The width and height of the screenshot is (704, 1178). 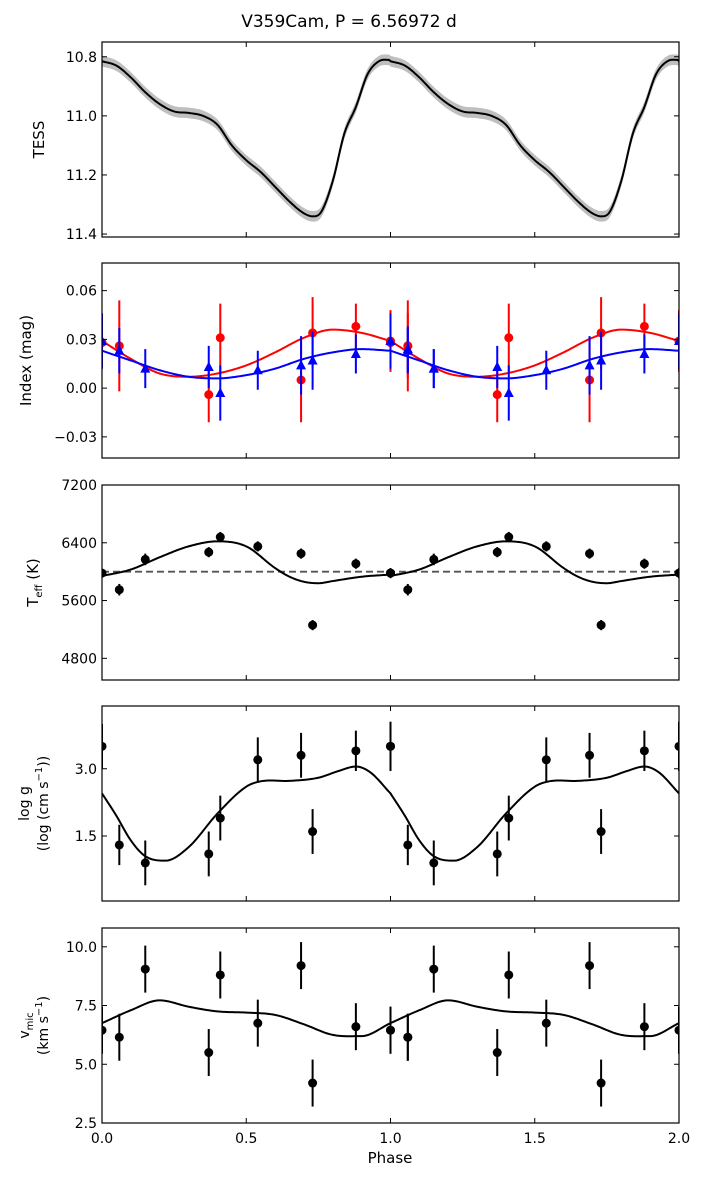 I want to click on y-tick-label: 0.03, so click(x=81, y=340).